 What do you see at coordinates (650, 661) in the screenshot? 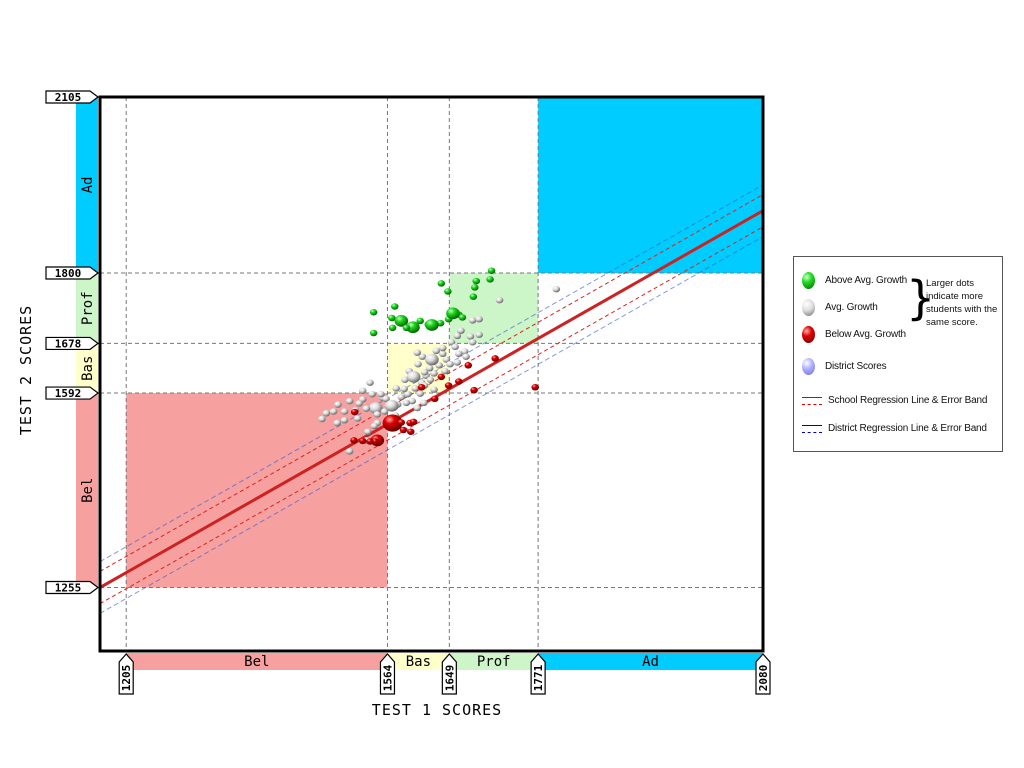
I see `x-band-ad` at bounding box center [650, 661].